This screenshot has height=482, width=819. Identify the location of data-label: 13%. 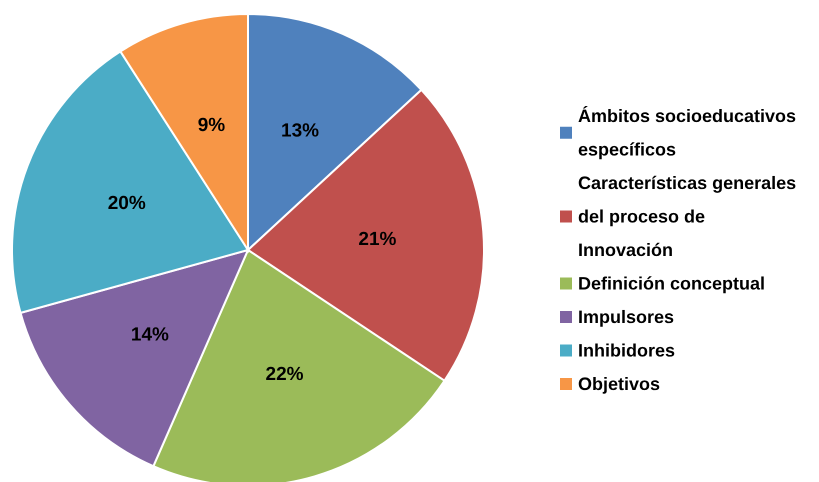
(300, 131).